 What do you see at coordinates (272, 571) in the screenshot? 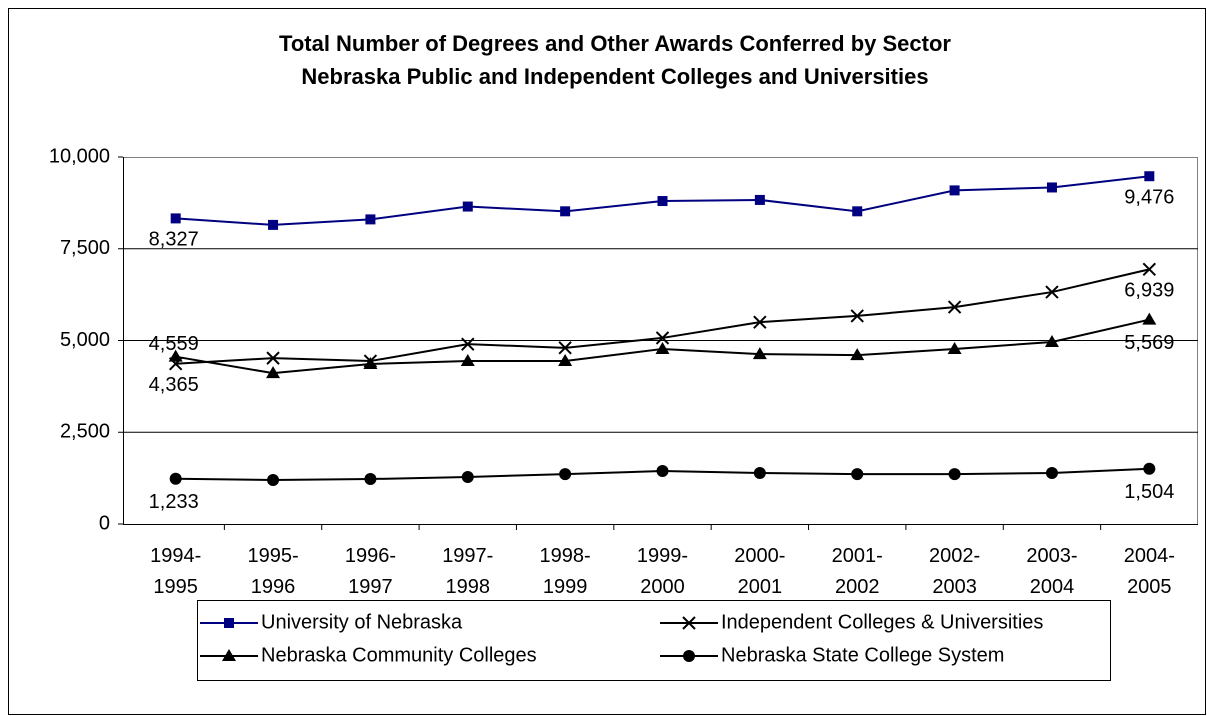
I see `x-tick-label: 1995-1996` at bounding box center [272, 571].